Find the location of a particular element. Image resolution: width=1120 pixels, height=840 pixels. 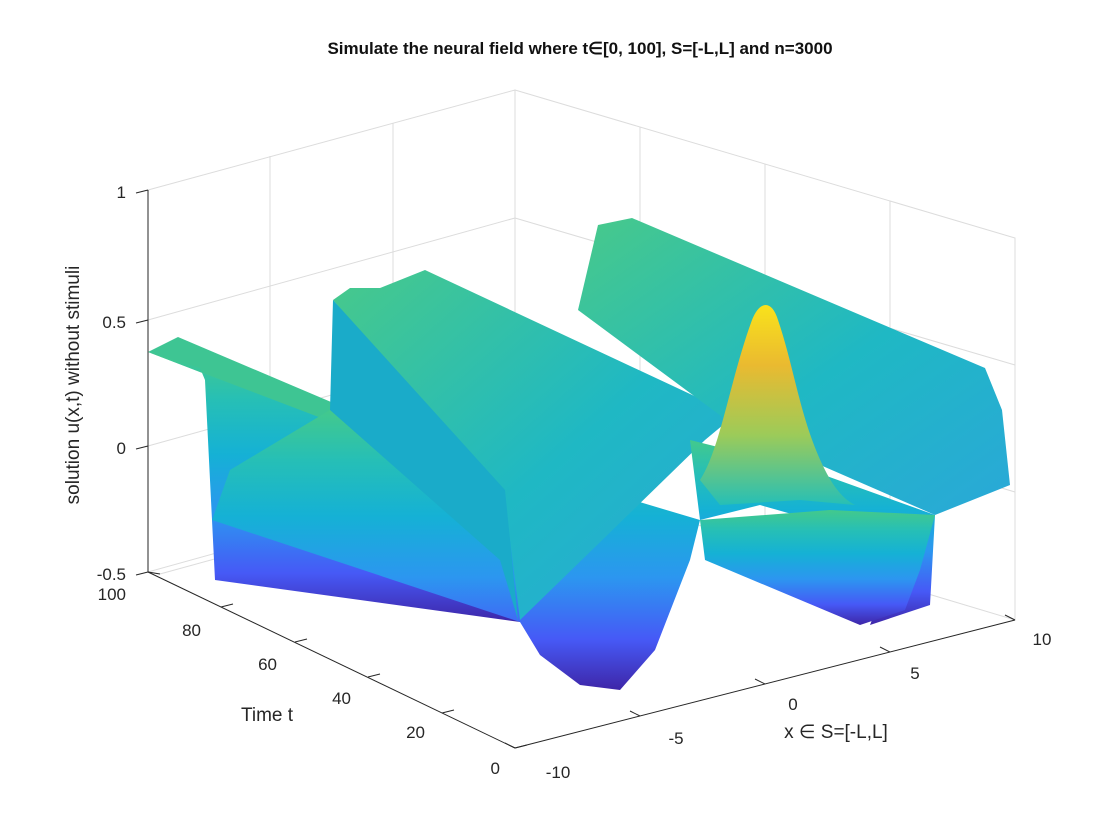

surface-ridge-right is located at coordinates (794, 366).